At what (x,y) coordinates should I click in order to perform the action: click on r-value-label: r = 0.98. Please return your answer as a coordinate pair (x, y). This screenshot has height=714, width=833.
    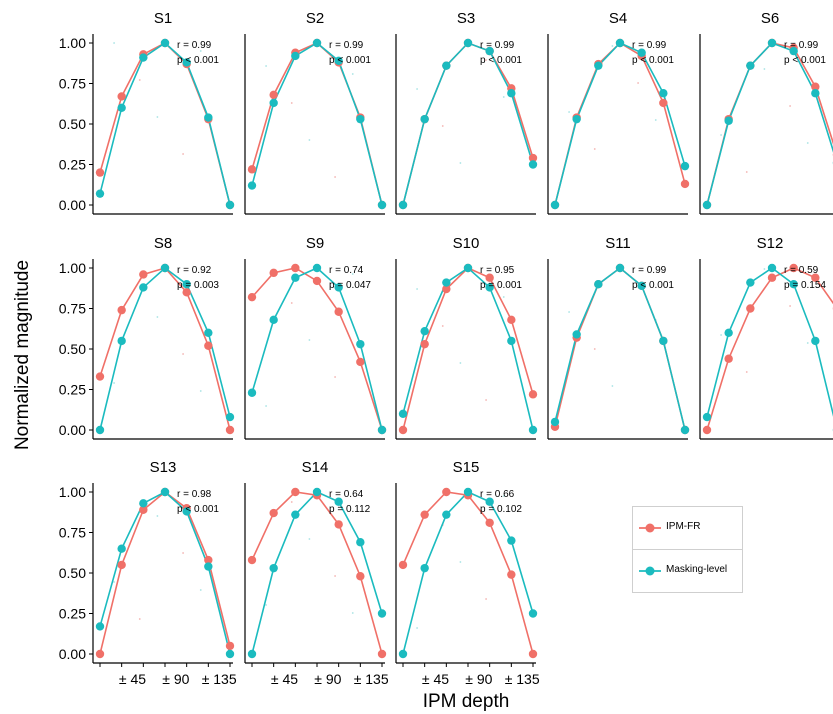
    Looking at the image, I should click on (194, 494).